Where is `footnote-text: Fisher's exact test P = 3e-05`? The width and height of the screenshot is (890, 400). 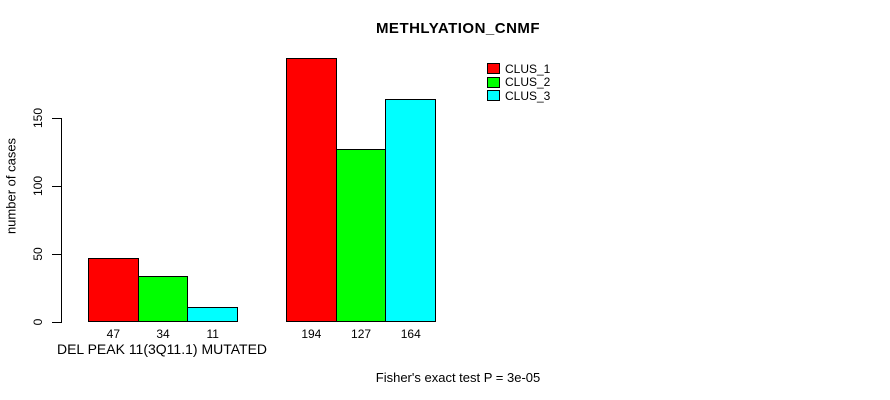 footnote-text: Fisher's exact test P = 3e-05 is located at coordinates (458, 377).